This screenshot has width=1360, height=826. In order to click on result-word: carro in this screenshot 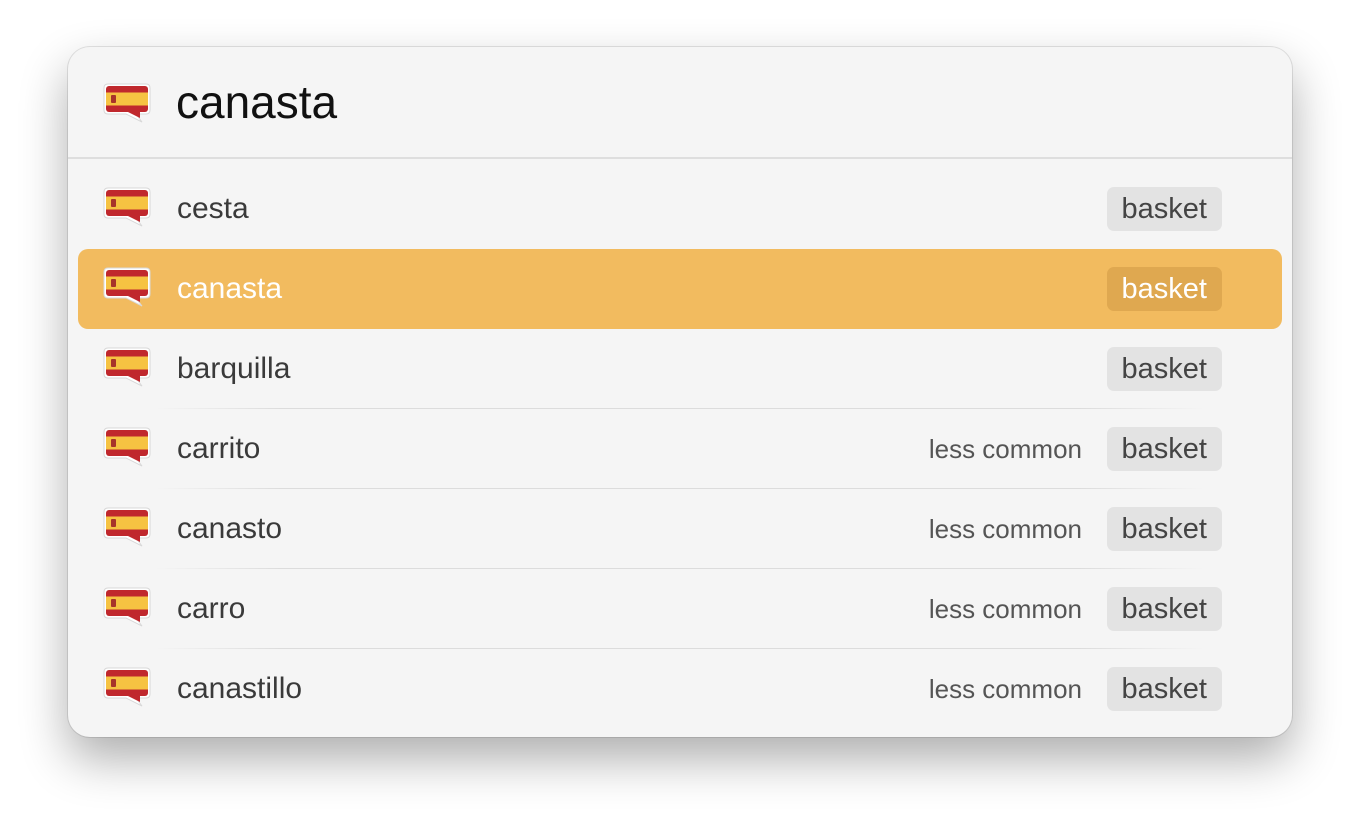, I will do `click(211, 608)`.